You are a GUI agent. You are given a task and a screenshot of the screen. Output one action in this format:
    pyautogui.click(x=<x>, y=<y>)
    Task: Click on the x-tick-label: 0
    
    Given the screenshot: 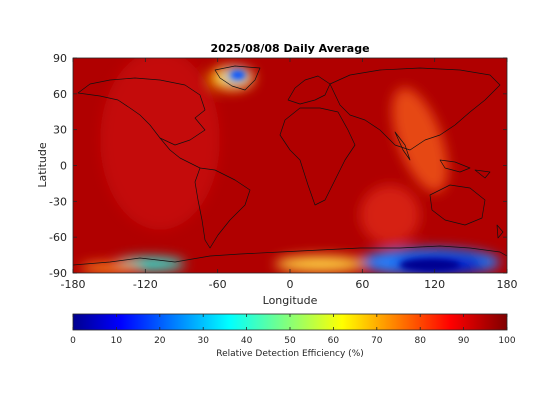 What is the action you would take?
    pyautogui.click(x=290, y=284)
    